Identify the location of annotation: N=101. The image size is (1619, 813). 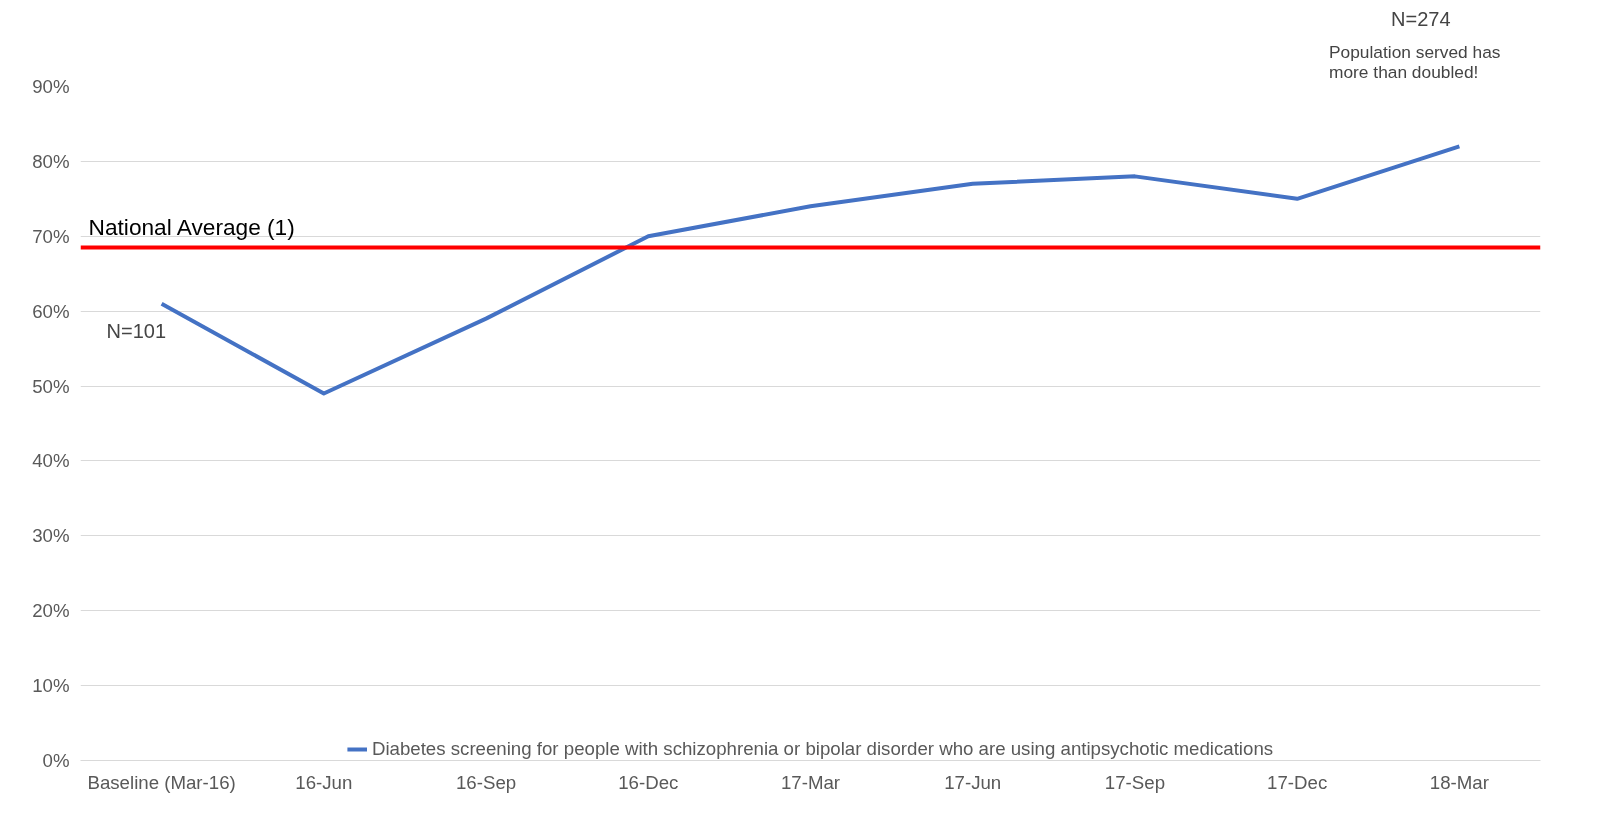
(136, 330).